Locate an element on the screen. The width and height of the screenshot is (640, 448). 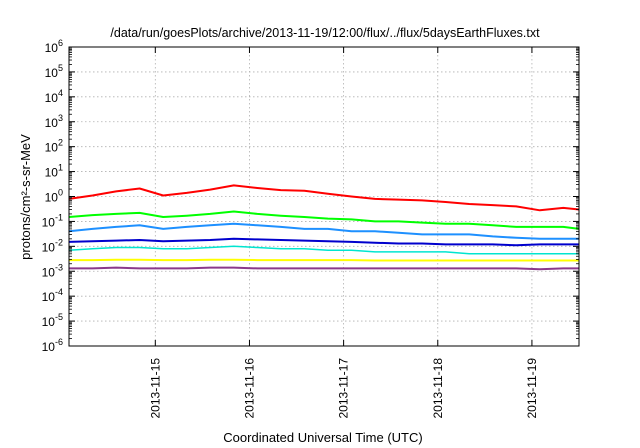
y-tick-label: 10⁻³ is located at coordinates (52, 270).